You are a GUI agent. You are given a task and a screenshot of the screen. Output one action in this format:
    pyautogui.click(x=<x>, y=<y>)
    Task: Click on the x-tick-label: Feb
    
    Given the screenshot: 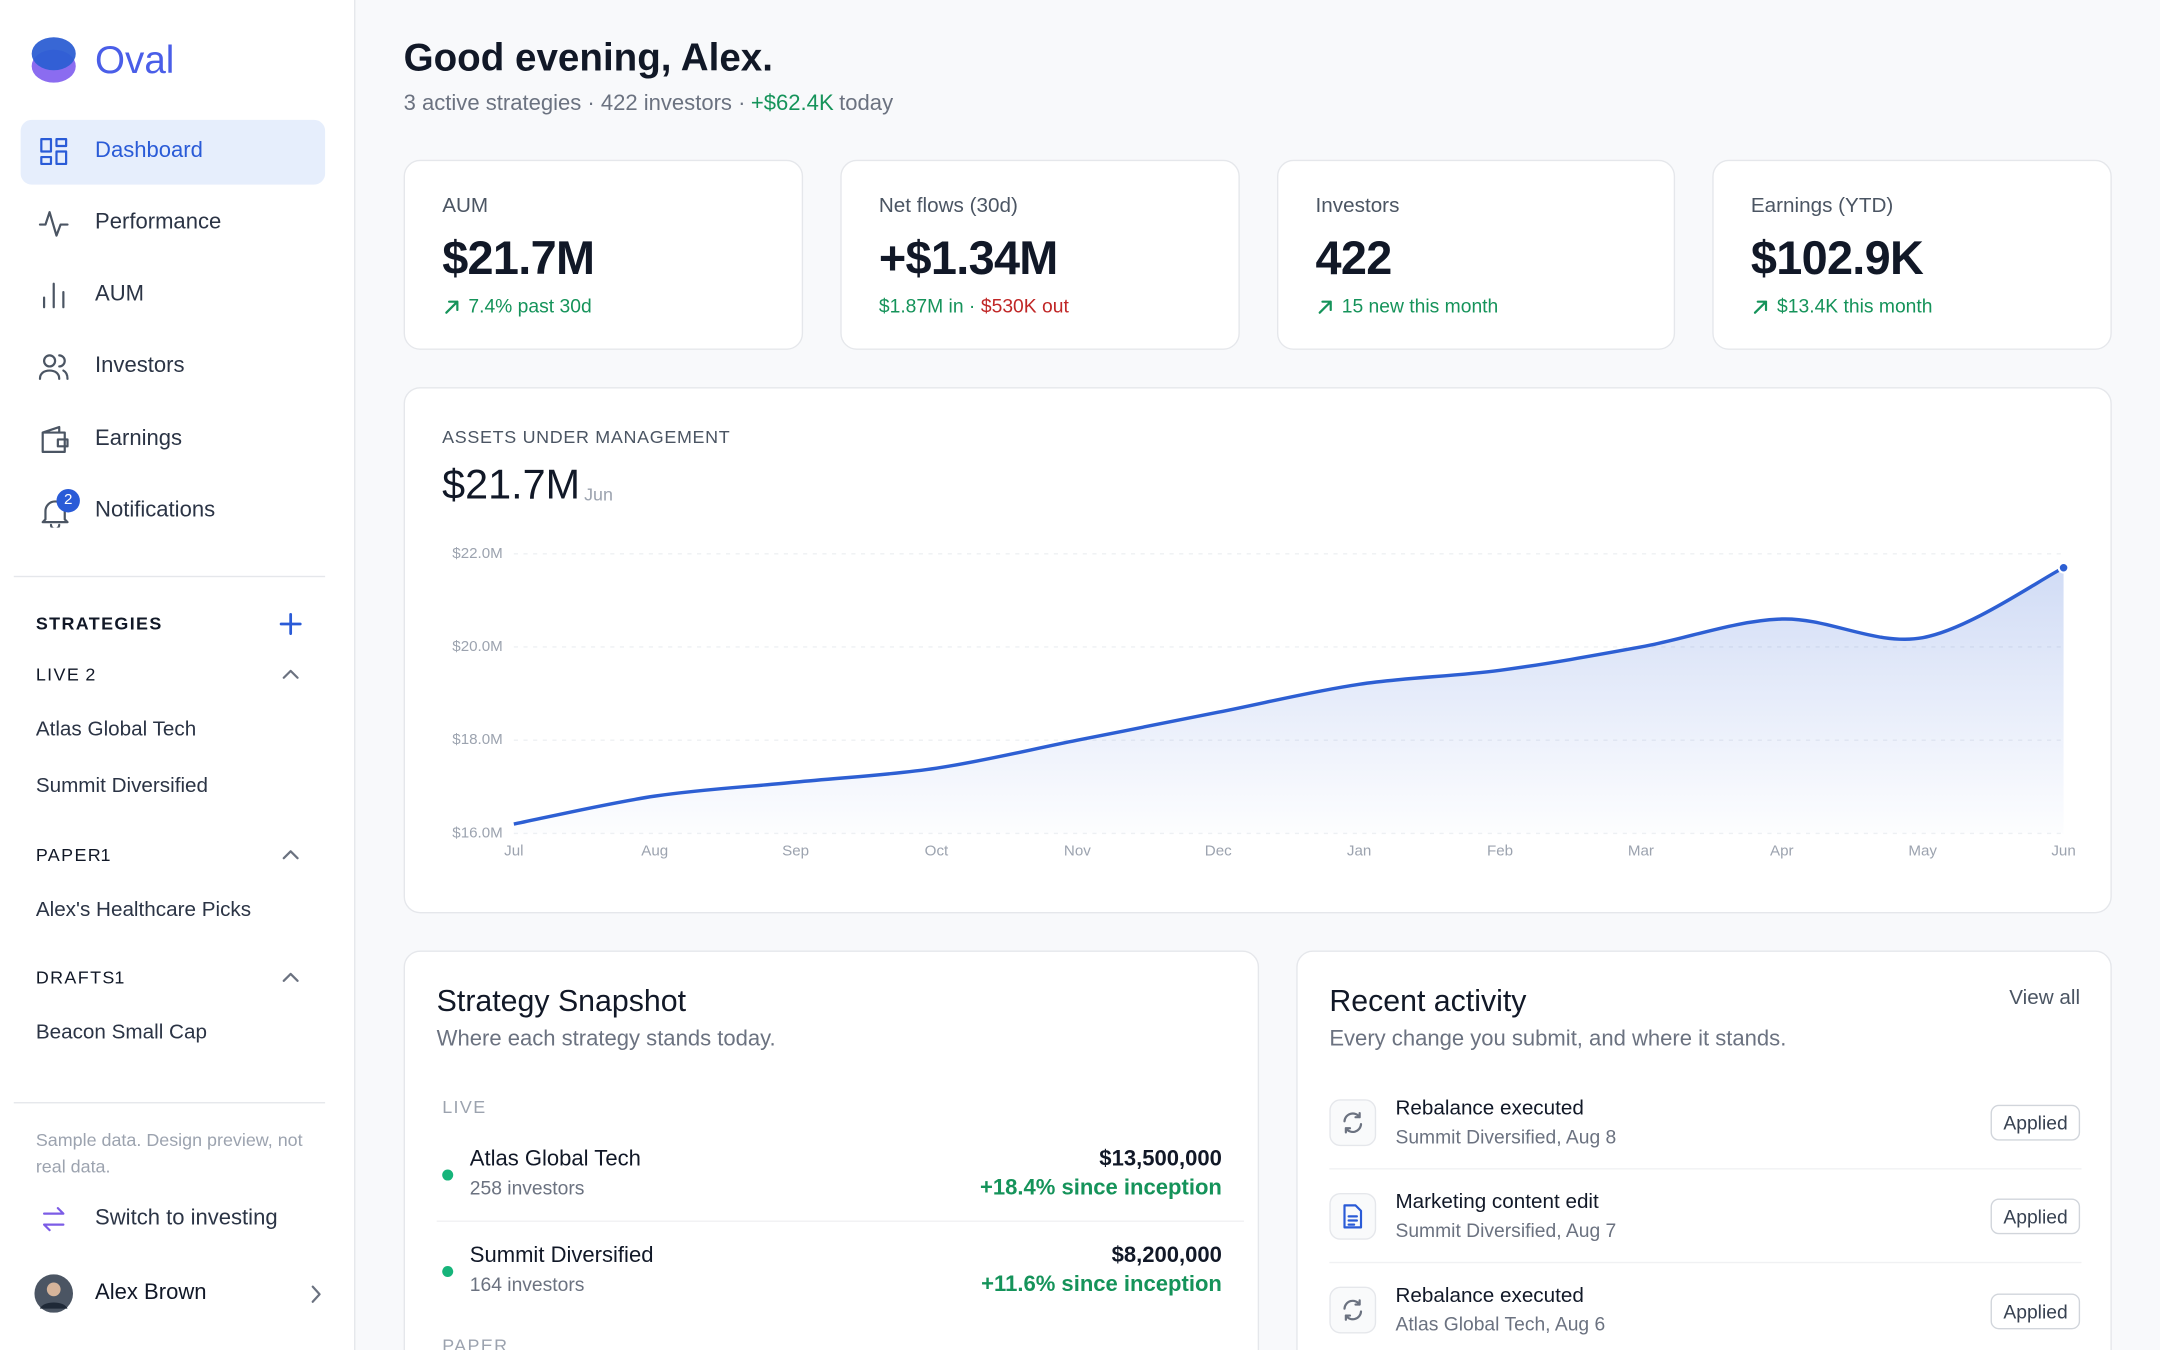 What is the action you would take?
    pyautogui.click(x=1500, y=850)
    